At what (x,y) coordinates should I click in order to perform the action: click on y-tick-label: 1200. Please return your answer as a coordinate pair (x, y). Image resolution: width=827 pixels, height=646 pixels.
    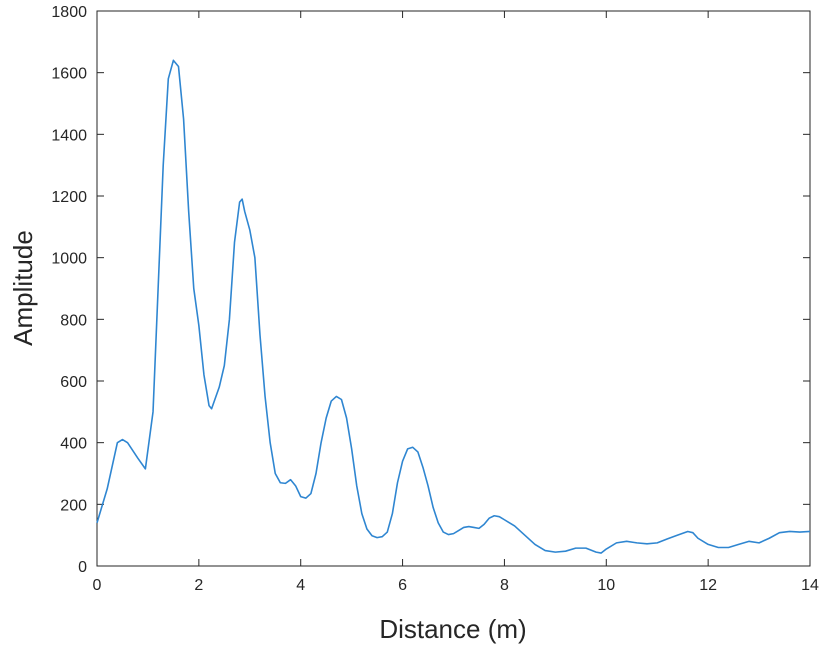
    Looking at the image, I should click on (69, 197).